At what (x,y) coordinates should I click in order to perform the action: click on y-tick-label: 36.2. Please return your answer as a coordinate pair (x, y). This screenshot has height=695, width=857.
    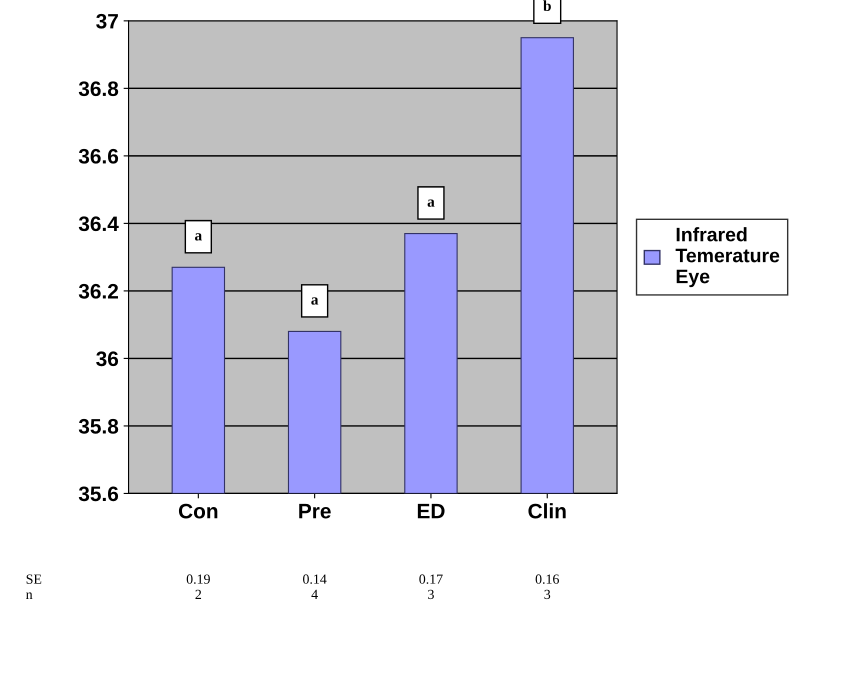
    Looking at the image, I should click on (98, 291).